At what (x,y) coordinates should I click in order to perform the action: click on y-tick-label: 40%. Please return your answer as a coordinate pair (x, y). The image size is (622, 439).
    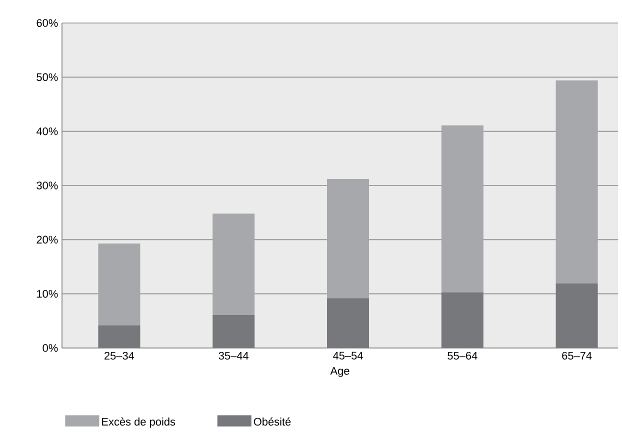
    Looking at the image, I should click on (47, 131).